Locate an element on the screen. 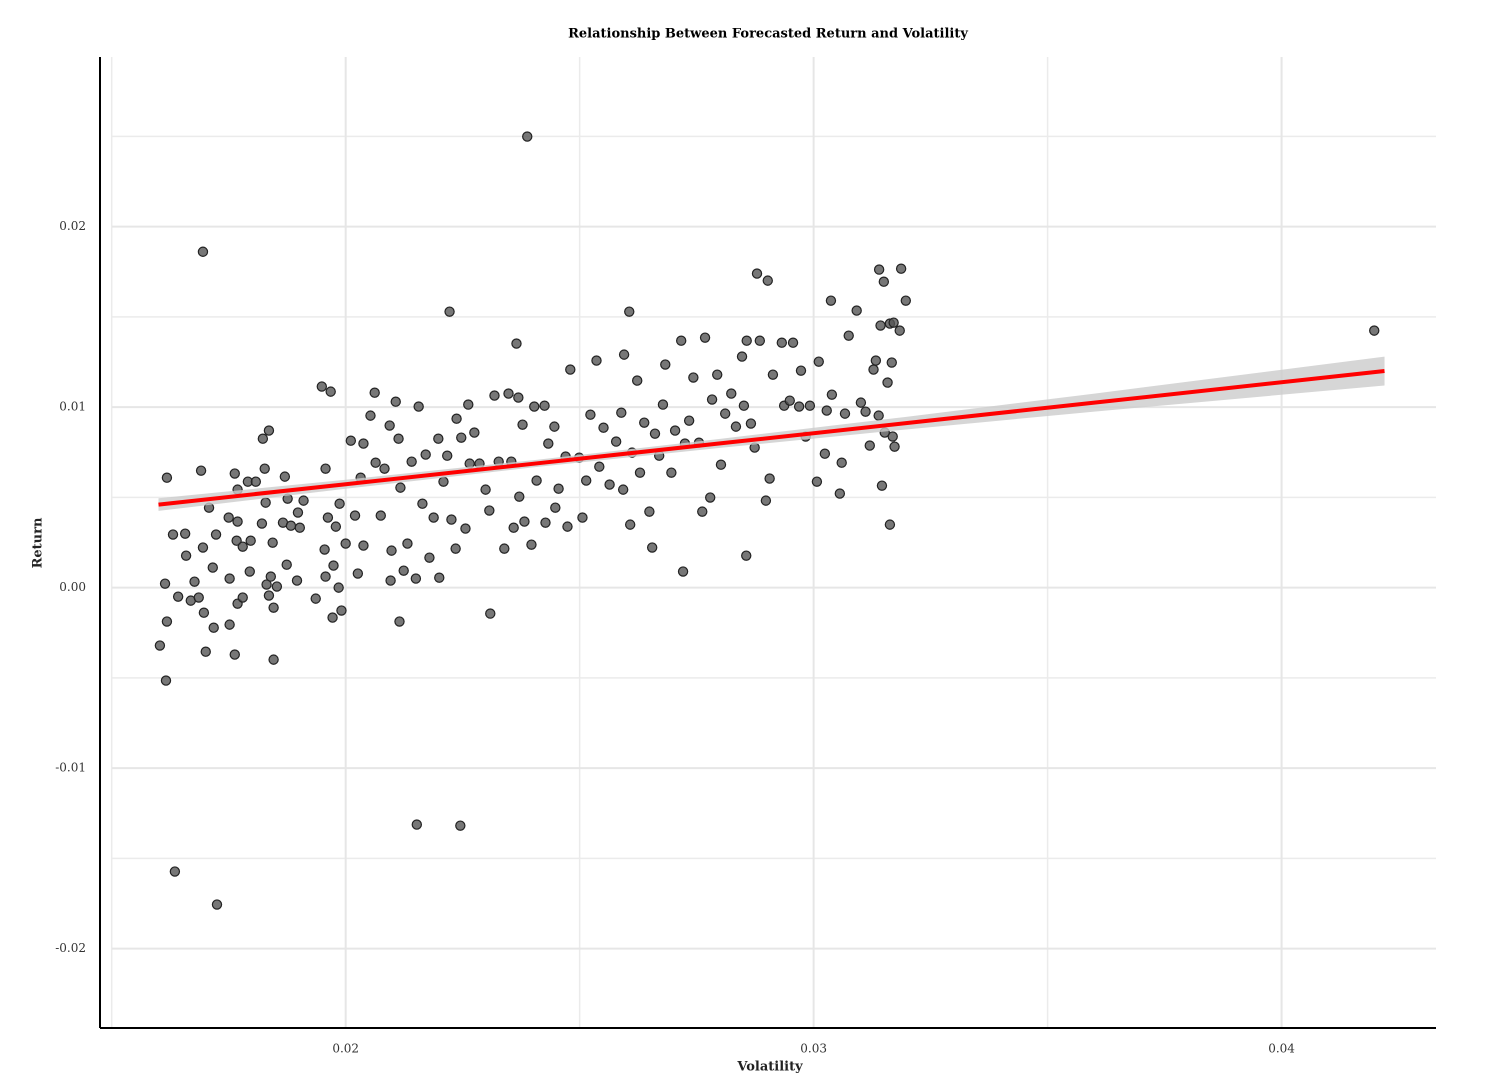  confidence-band is located at coordinates (771, 433).